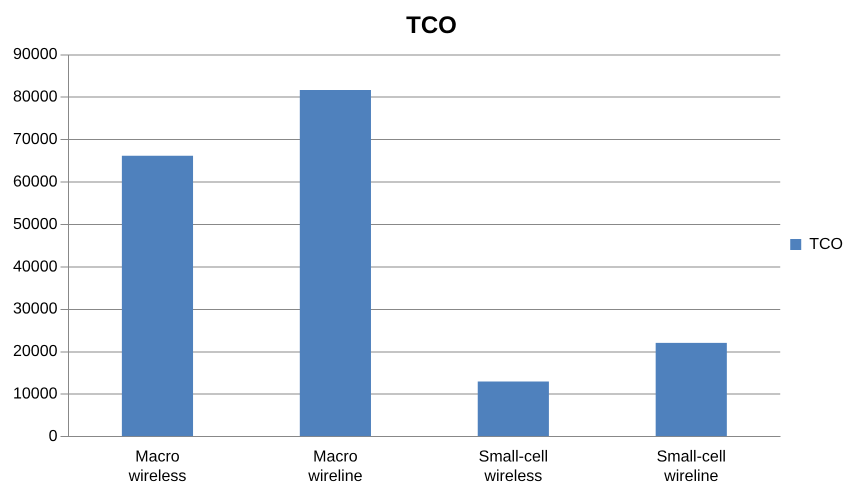  I want to click on y-tick-label: 10000, so click(35, 394).